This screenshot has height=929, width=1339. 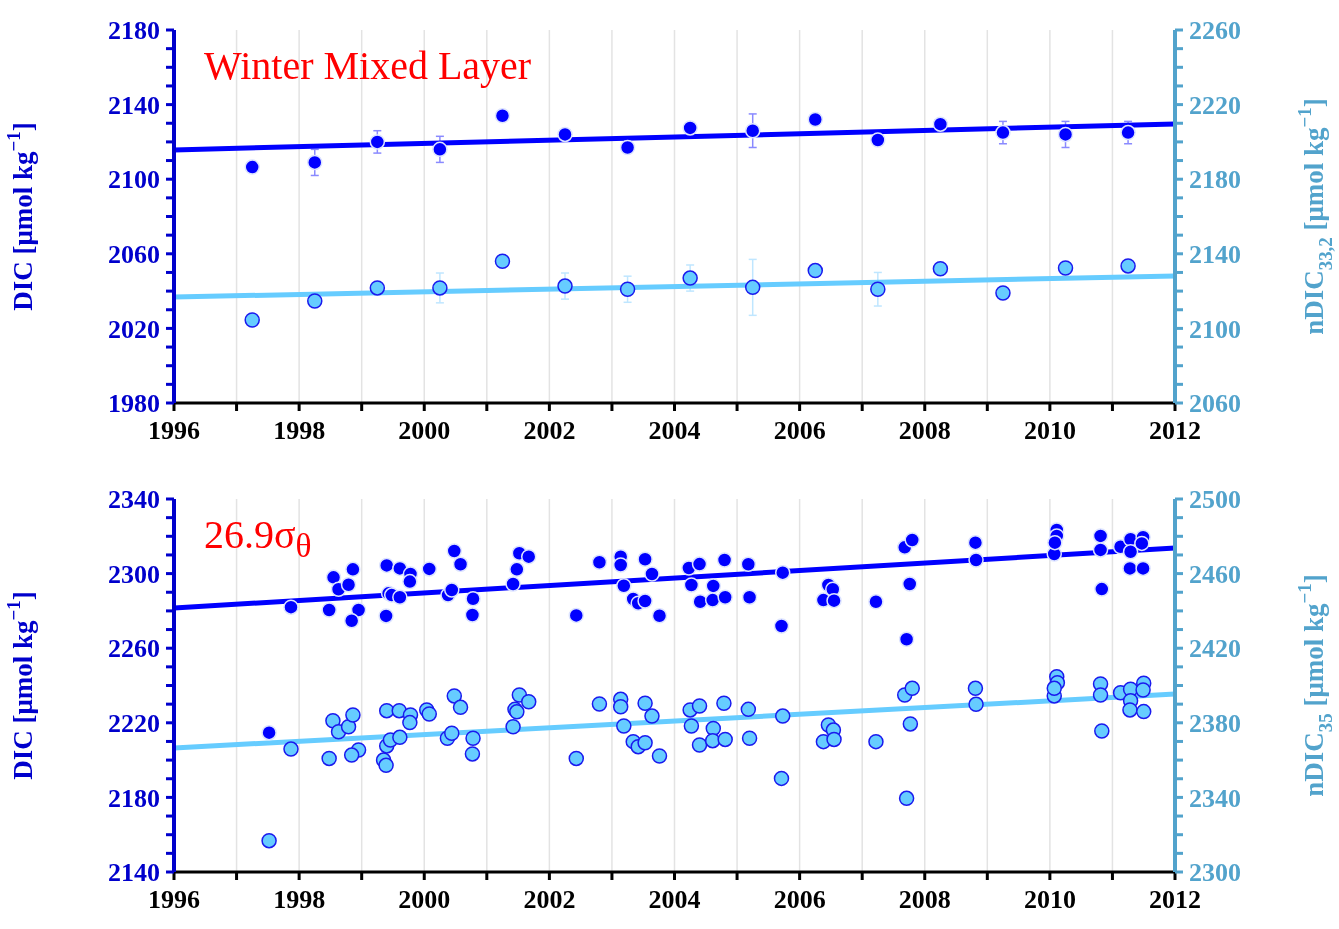 I want to click on y-tick-label: 2220, so click(x=134, y=724).